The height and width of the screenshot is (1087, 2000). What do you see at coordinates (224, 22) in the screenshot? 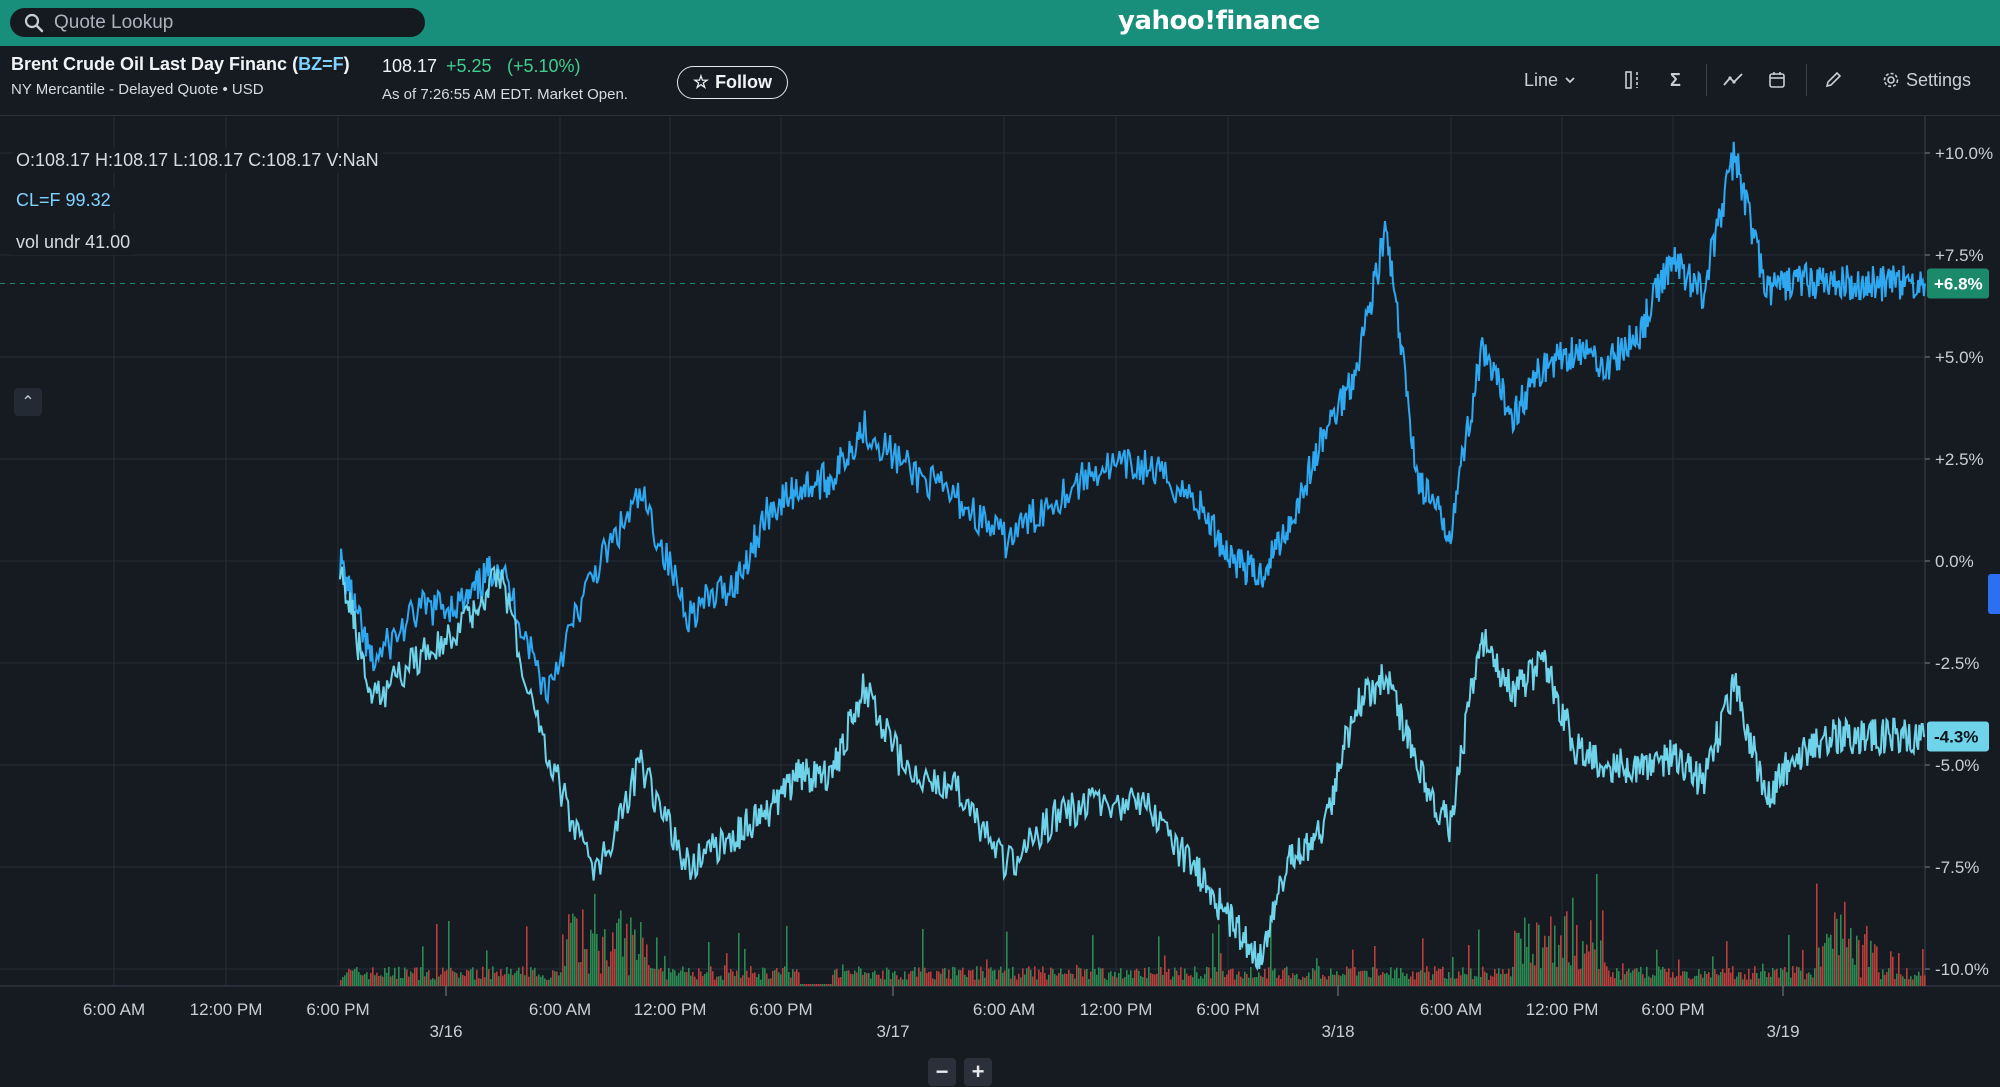
I see `quote-lookup-input` at bounding box center [224, 22].